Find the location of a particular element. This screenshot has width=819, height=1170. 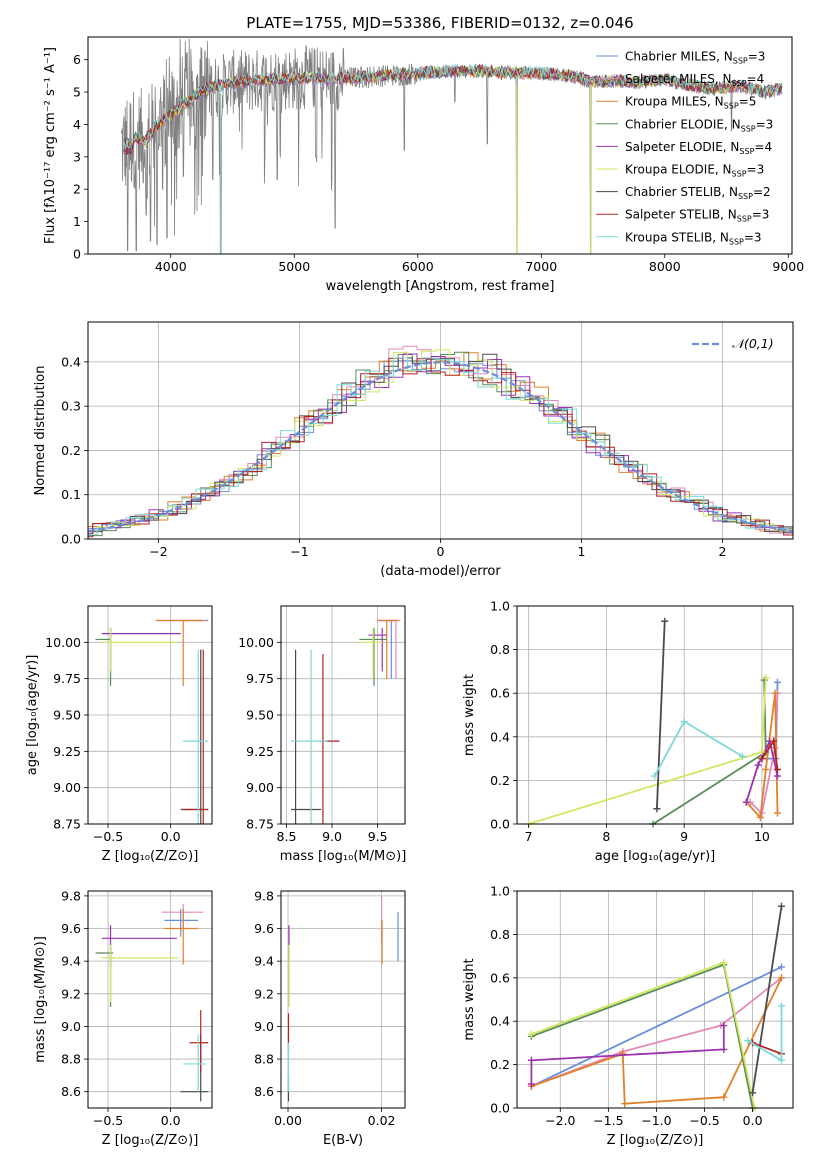

x-axis-label: E(B-V) is located at coordinates (343, 1140).